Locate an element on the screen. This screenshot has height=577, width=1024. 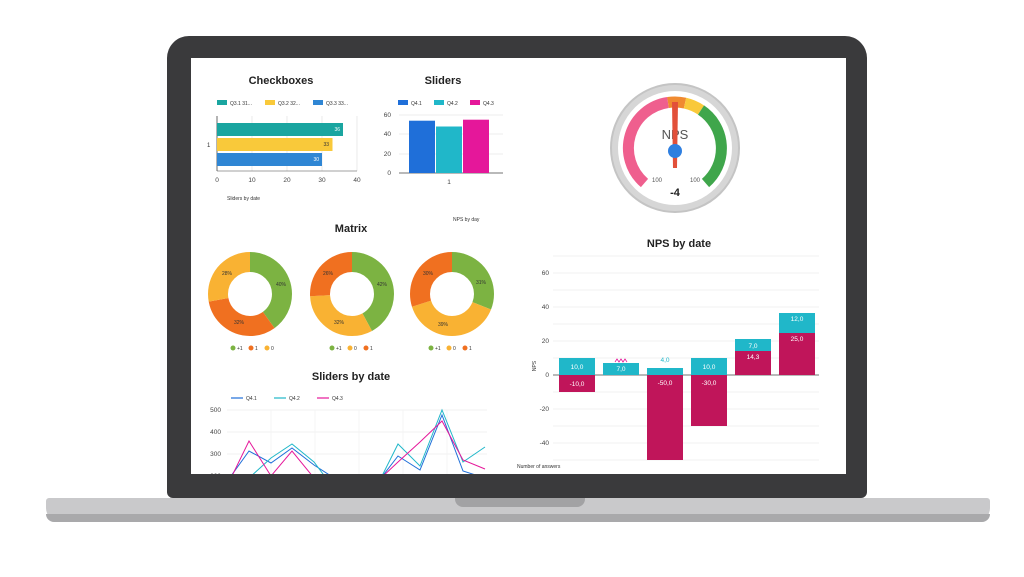
sbd-line-q42-b is located at coordinates (434, 441).